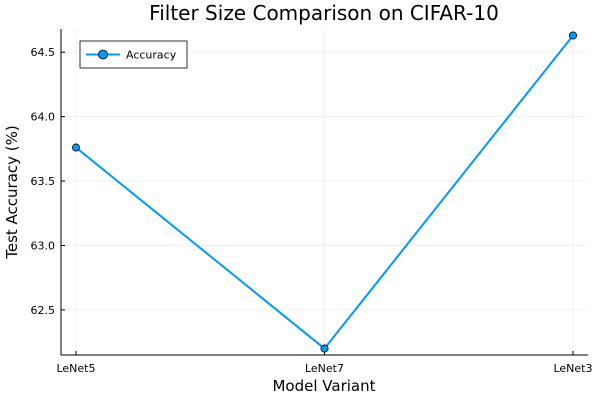 This screenshot has width=600, height=400. Describe the element at coordinates (324, 13) in the screenshot. I see `chart-title: Filter Size Comparison on CIFAR-10` at that location.